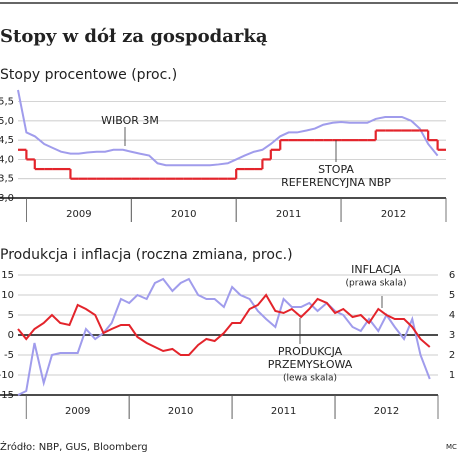 The image size is (458, 468). Describe the element at coordinates (7, 121) in the screenshot. I see `y-tick-label: 5,0` at that location.